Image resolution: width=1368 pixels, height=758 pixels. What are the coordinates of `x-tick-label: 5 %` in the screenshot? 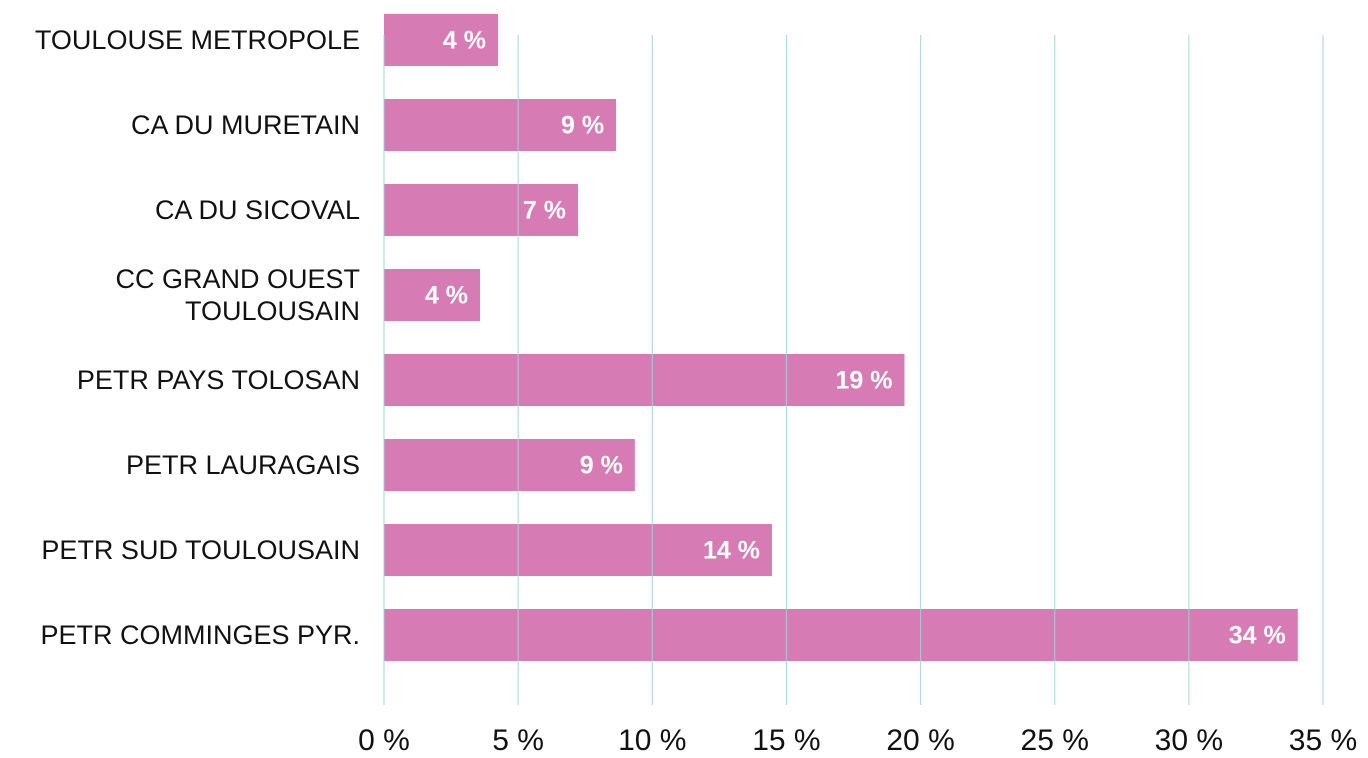 It's located at (518, 740).